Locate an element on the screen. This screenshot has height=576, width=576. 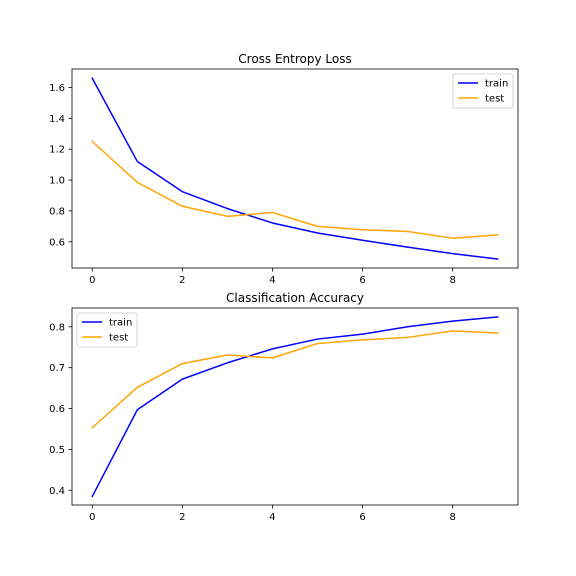
y-tick-label: 1.4 is located at coordinates (57, 119).